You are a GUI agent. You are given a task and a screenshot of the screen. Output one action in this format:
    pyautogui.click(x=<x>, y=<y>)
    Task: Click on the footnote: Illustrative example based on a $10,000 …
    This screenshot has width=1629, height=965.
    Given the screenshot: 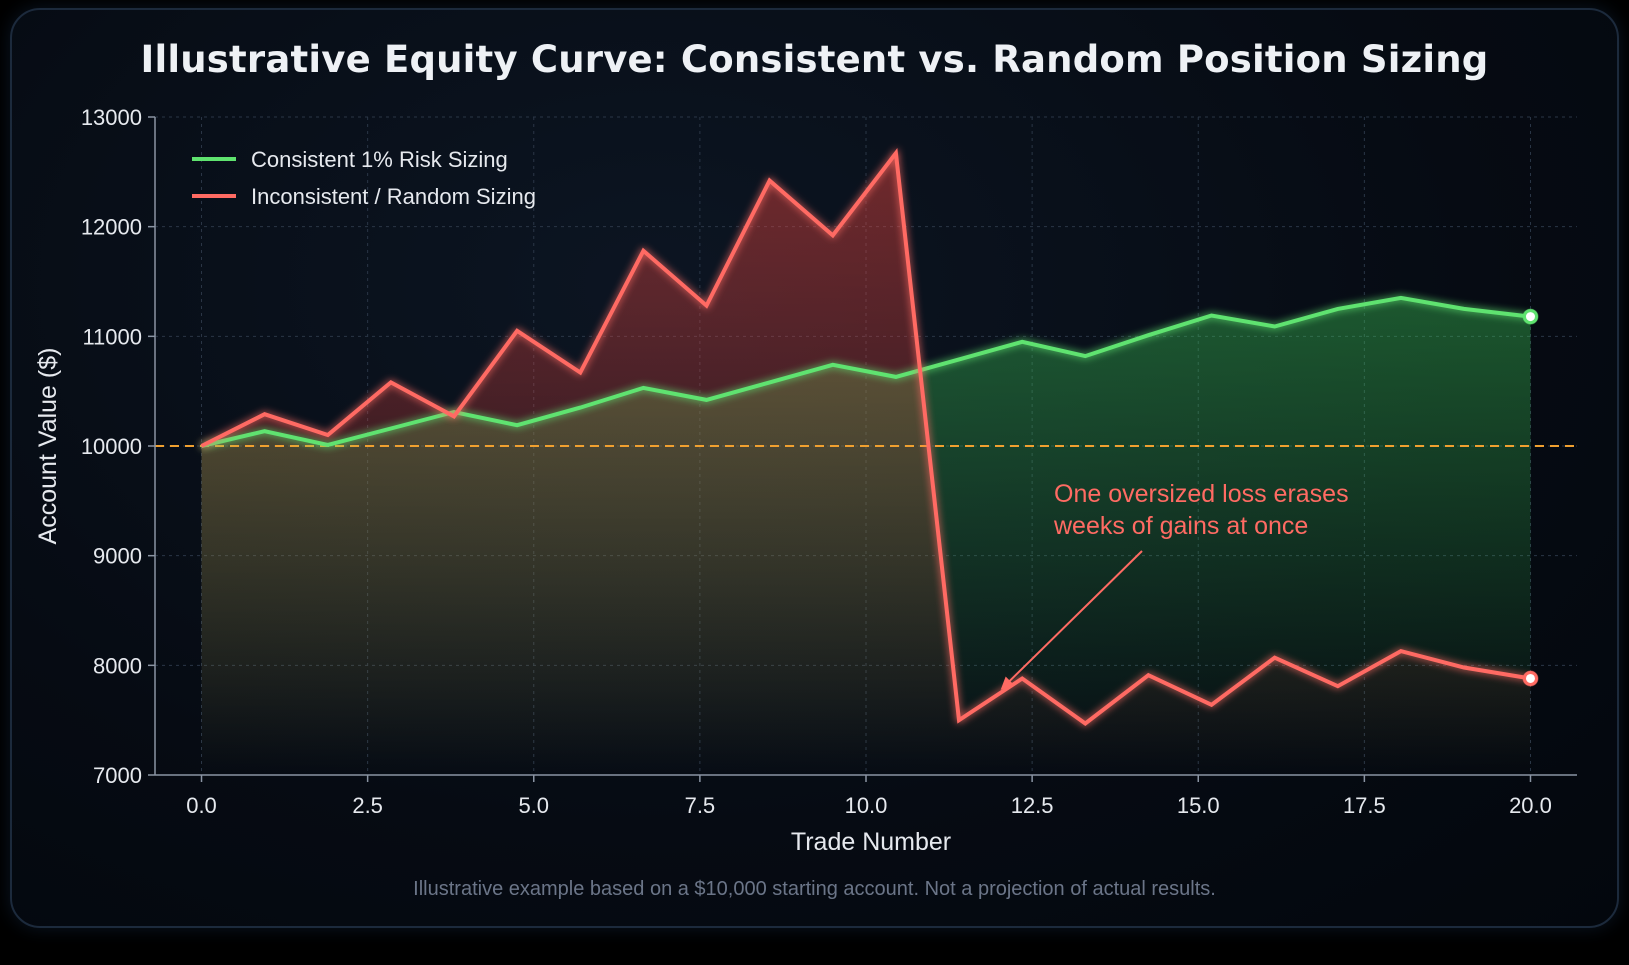 What is the action you would take?
    pyautogui.click(x=814, y=889)
    